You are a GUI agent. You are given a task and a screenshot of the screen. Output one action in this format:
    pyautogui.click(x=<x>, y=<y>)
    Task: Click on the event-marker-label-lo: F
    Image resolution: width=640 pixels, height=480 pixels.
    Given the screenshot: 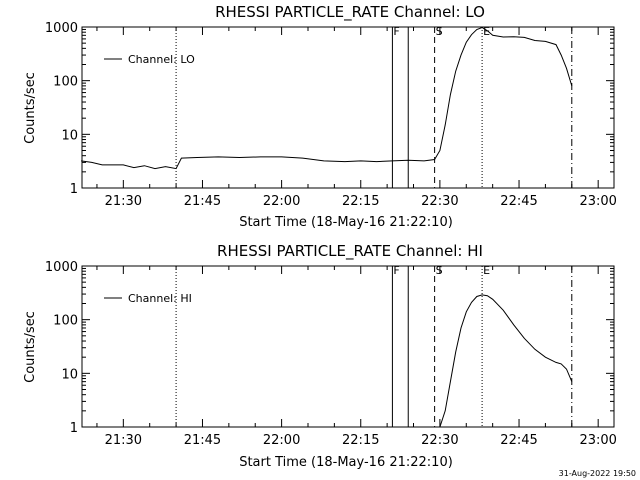 What is the action you would take?
    pyautogui.click(x=396, y=31)
    